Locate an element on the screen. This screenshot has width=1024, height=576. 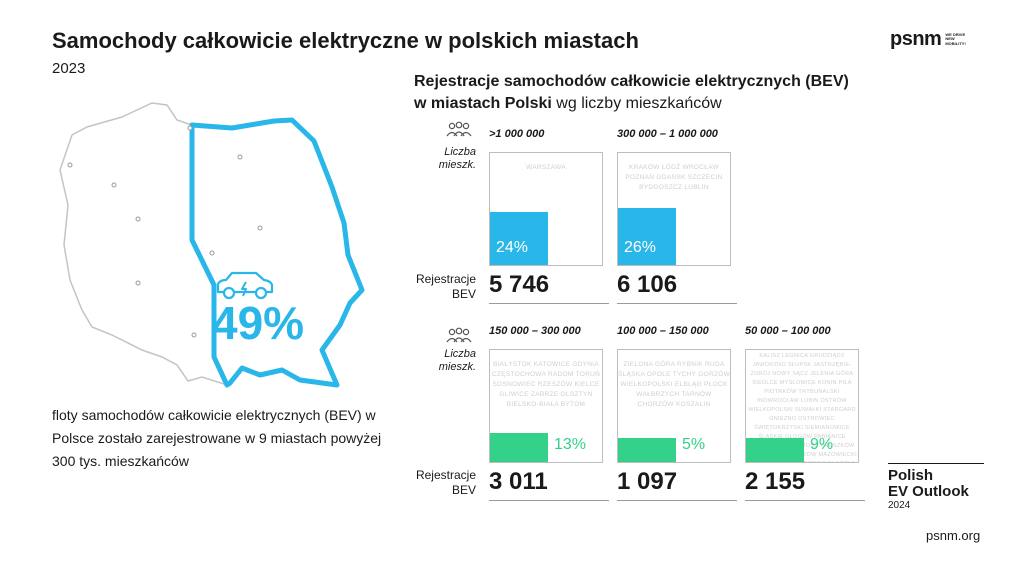
bar-value-label: 5% is located at coordinates (694, 444).